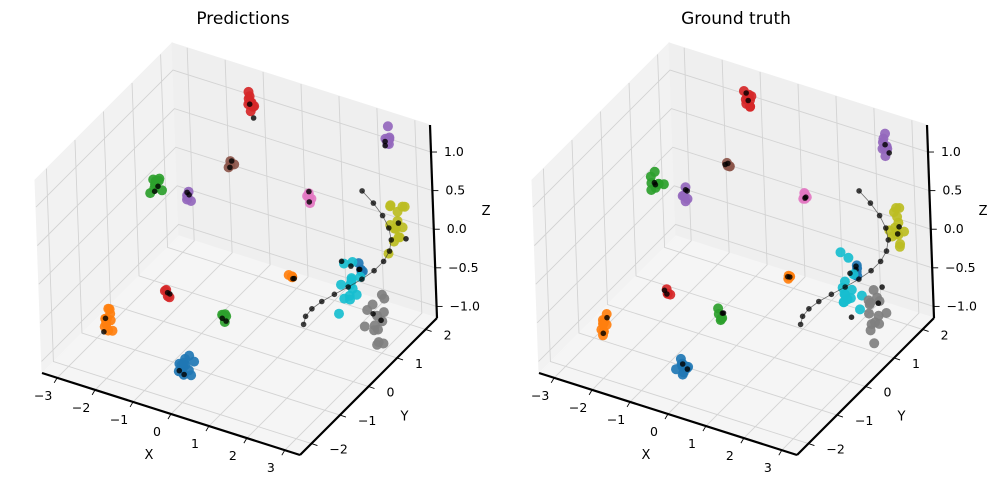 The image size is (988, 498). What do you see at coordinates (952, 190) in the screenshot?
I see `z-tick-label: 0.5` at bounding box center [952, 190].